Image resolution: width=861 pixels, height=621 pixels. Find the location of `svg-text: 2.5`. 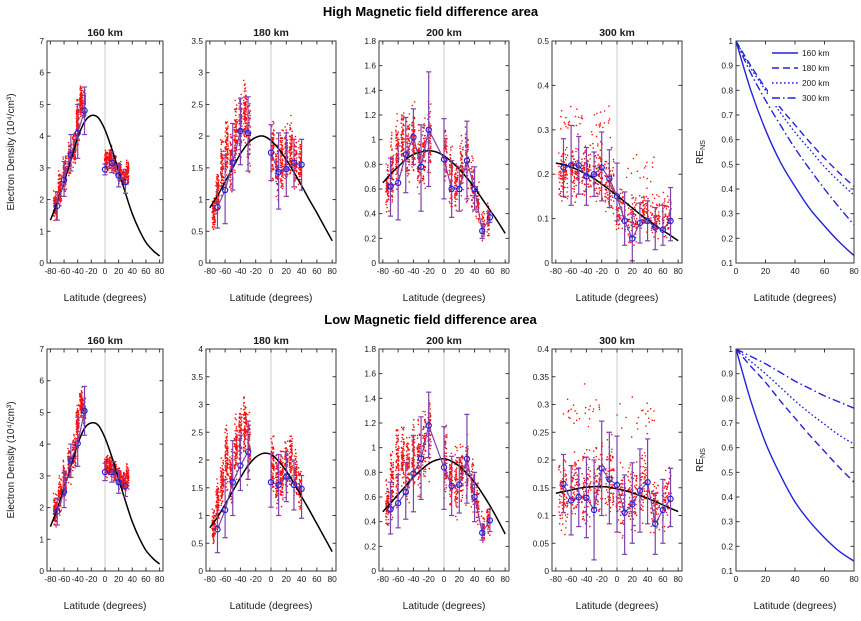

svg-text: 2.5 is located at coordinates (197, 104).